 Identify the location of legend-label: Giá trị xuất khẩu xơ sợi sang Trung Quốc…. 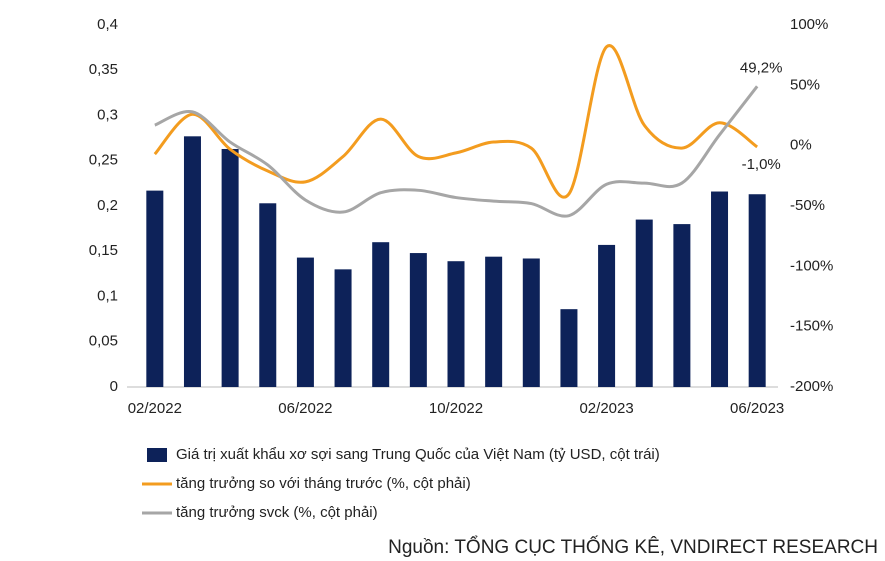
(418, 454).